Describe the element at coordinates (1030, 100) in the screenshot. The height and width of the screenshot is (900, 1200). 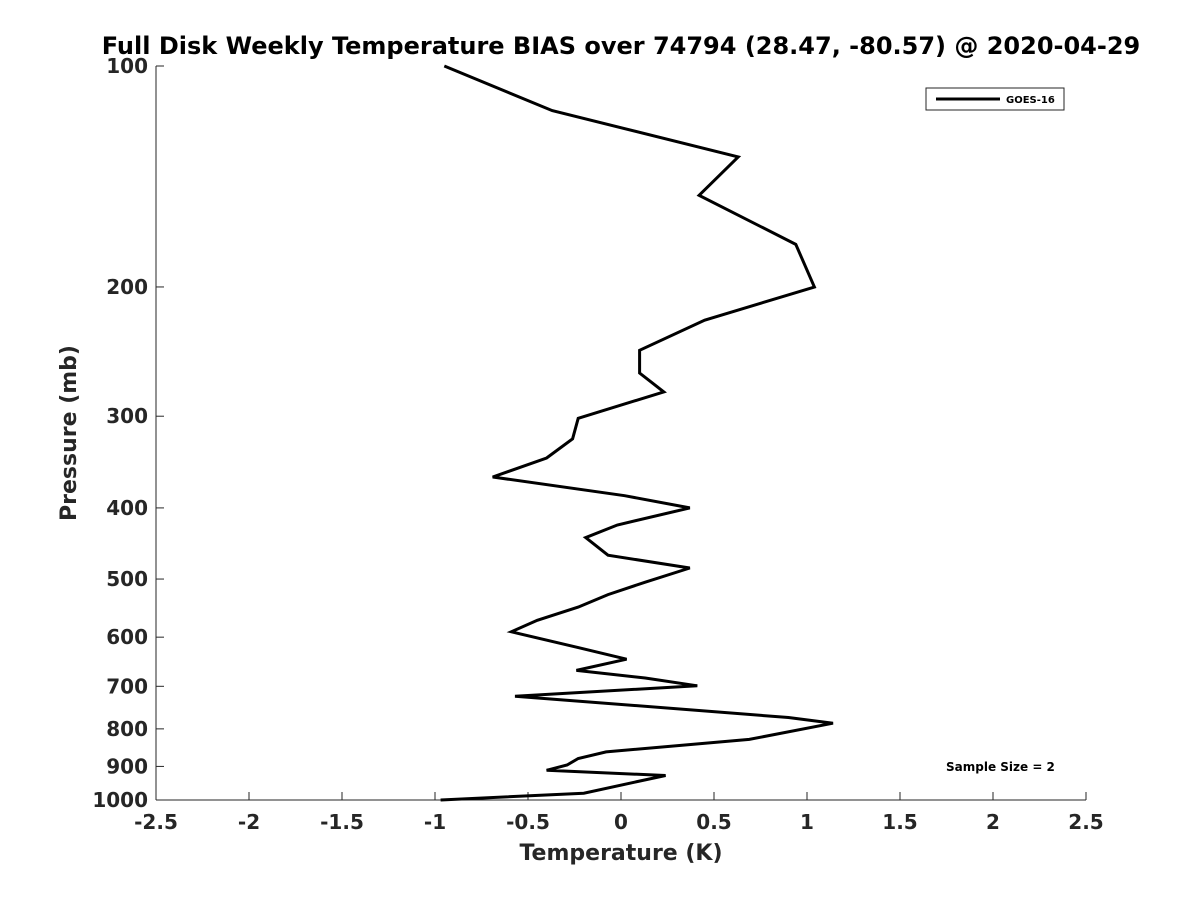
I see `legend-label-goes-16: GOES-16` at that location.